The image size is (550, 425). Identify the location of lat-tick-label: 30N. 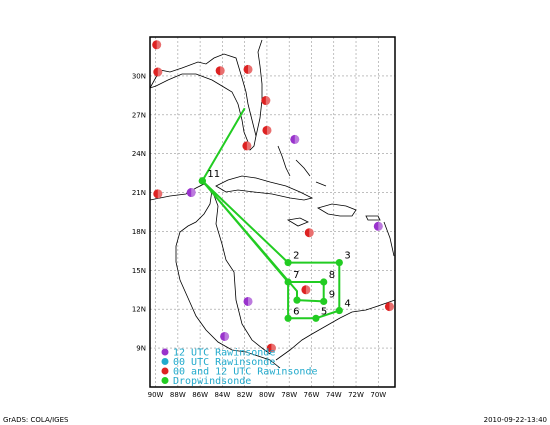
(139, 76).